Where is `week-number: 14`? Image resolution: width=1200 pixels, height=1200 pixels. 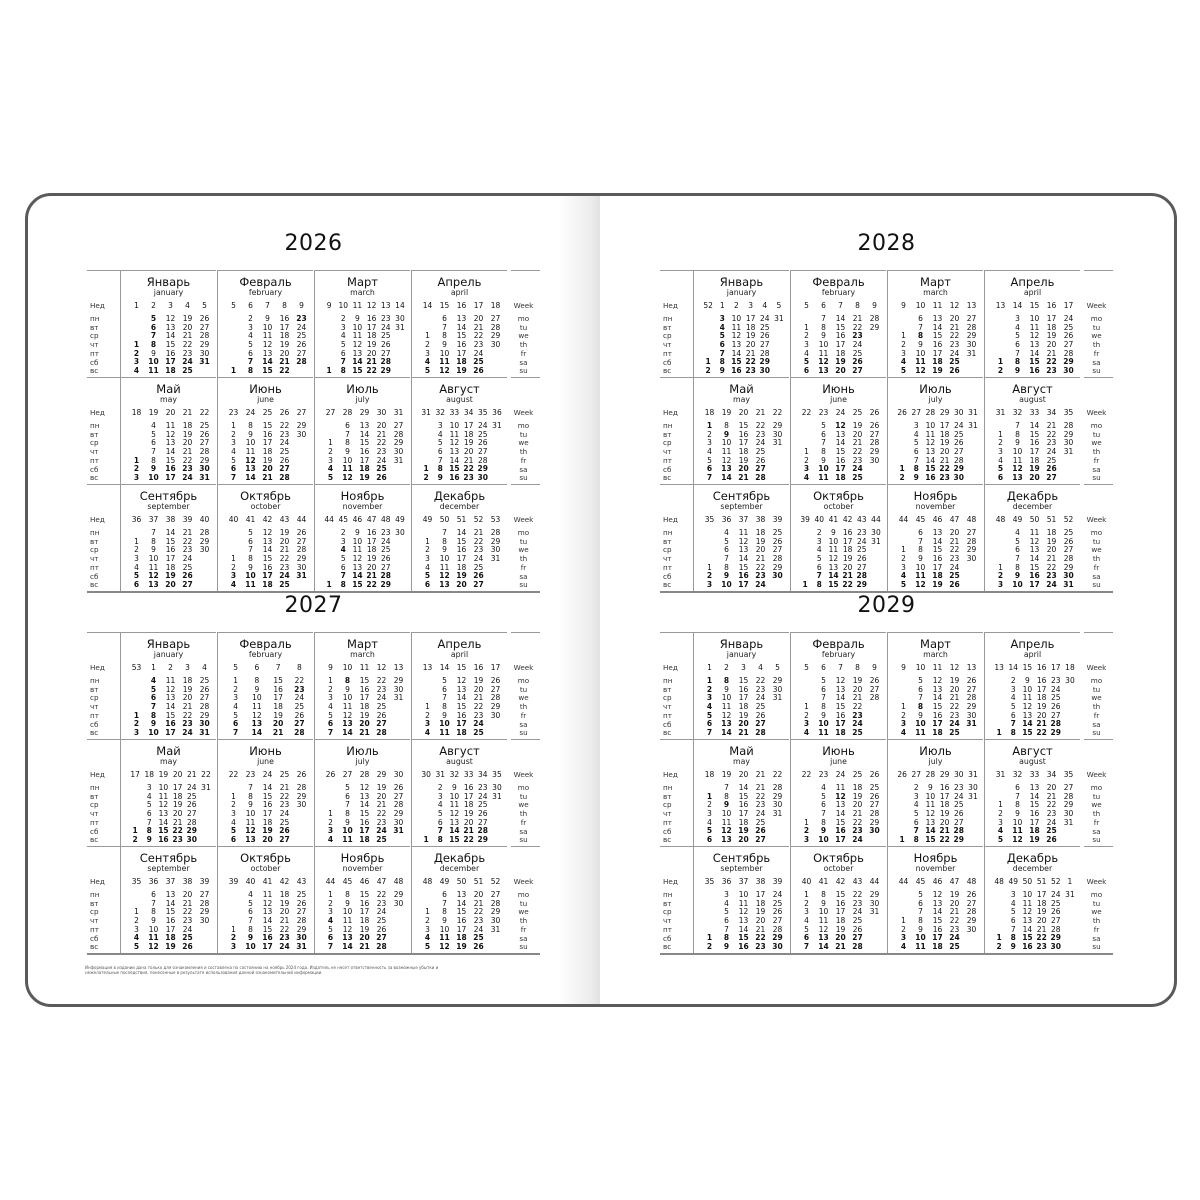
week-number: 14 is located at coordinates (1017, 305).